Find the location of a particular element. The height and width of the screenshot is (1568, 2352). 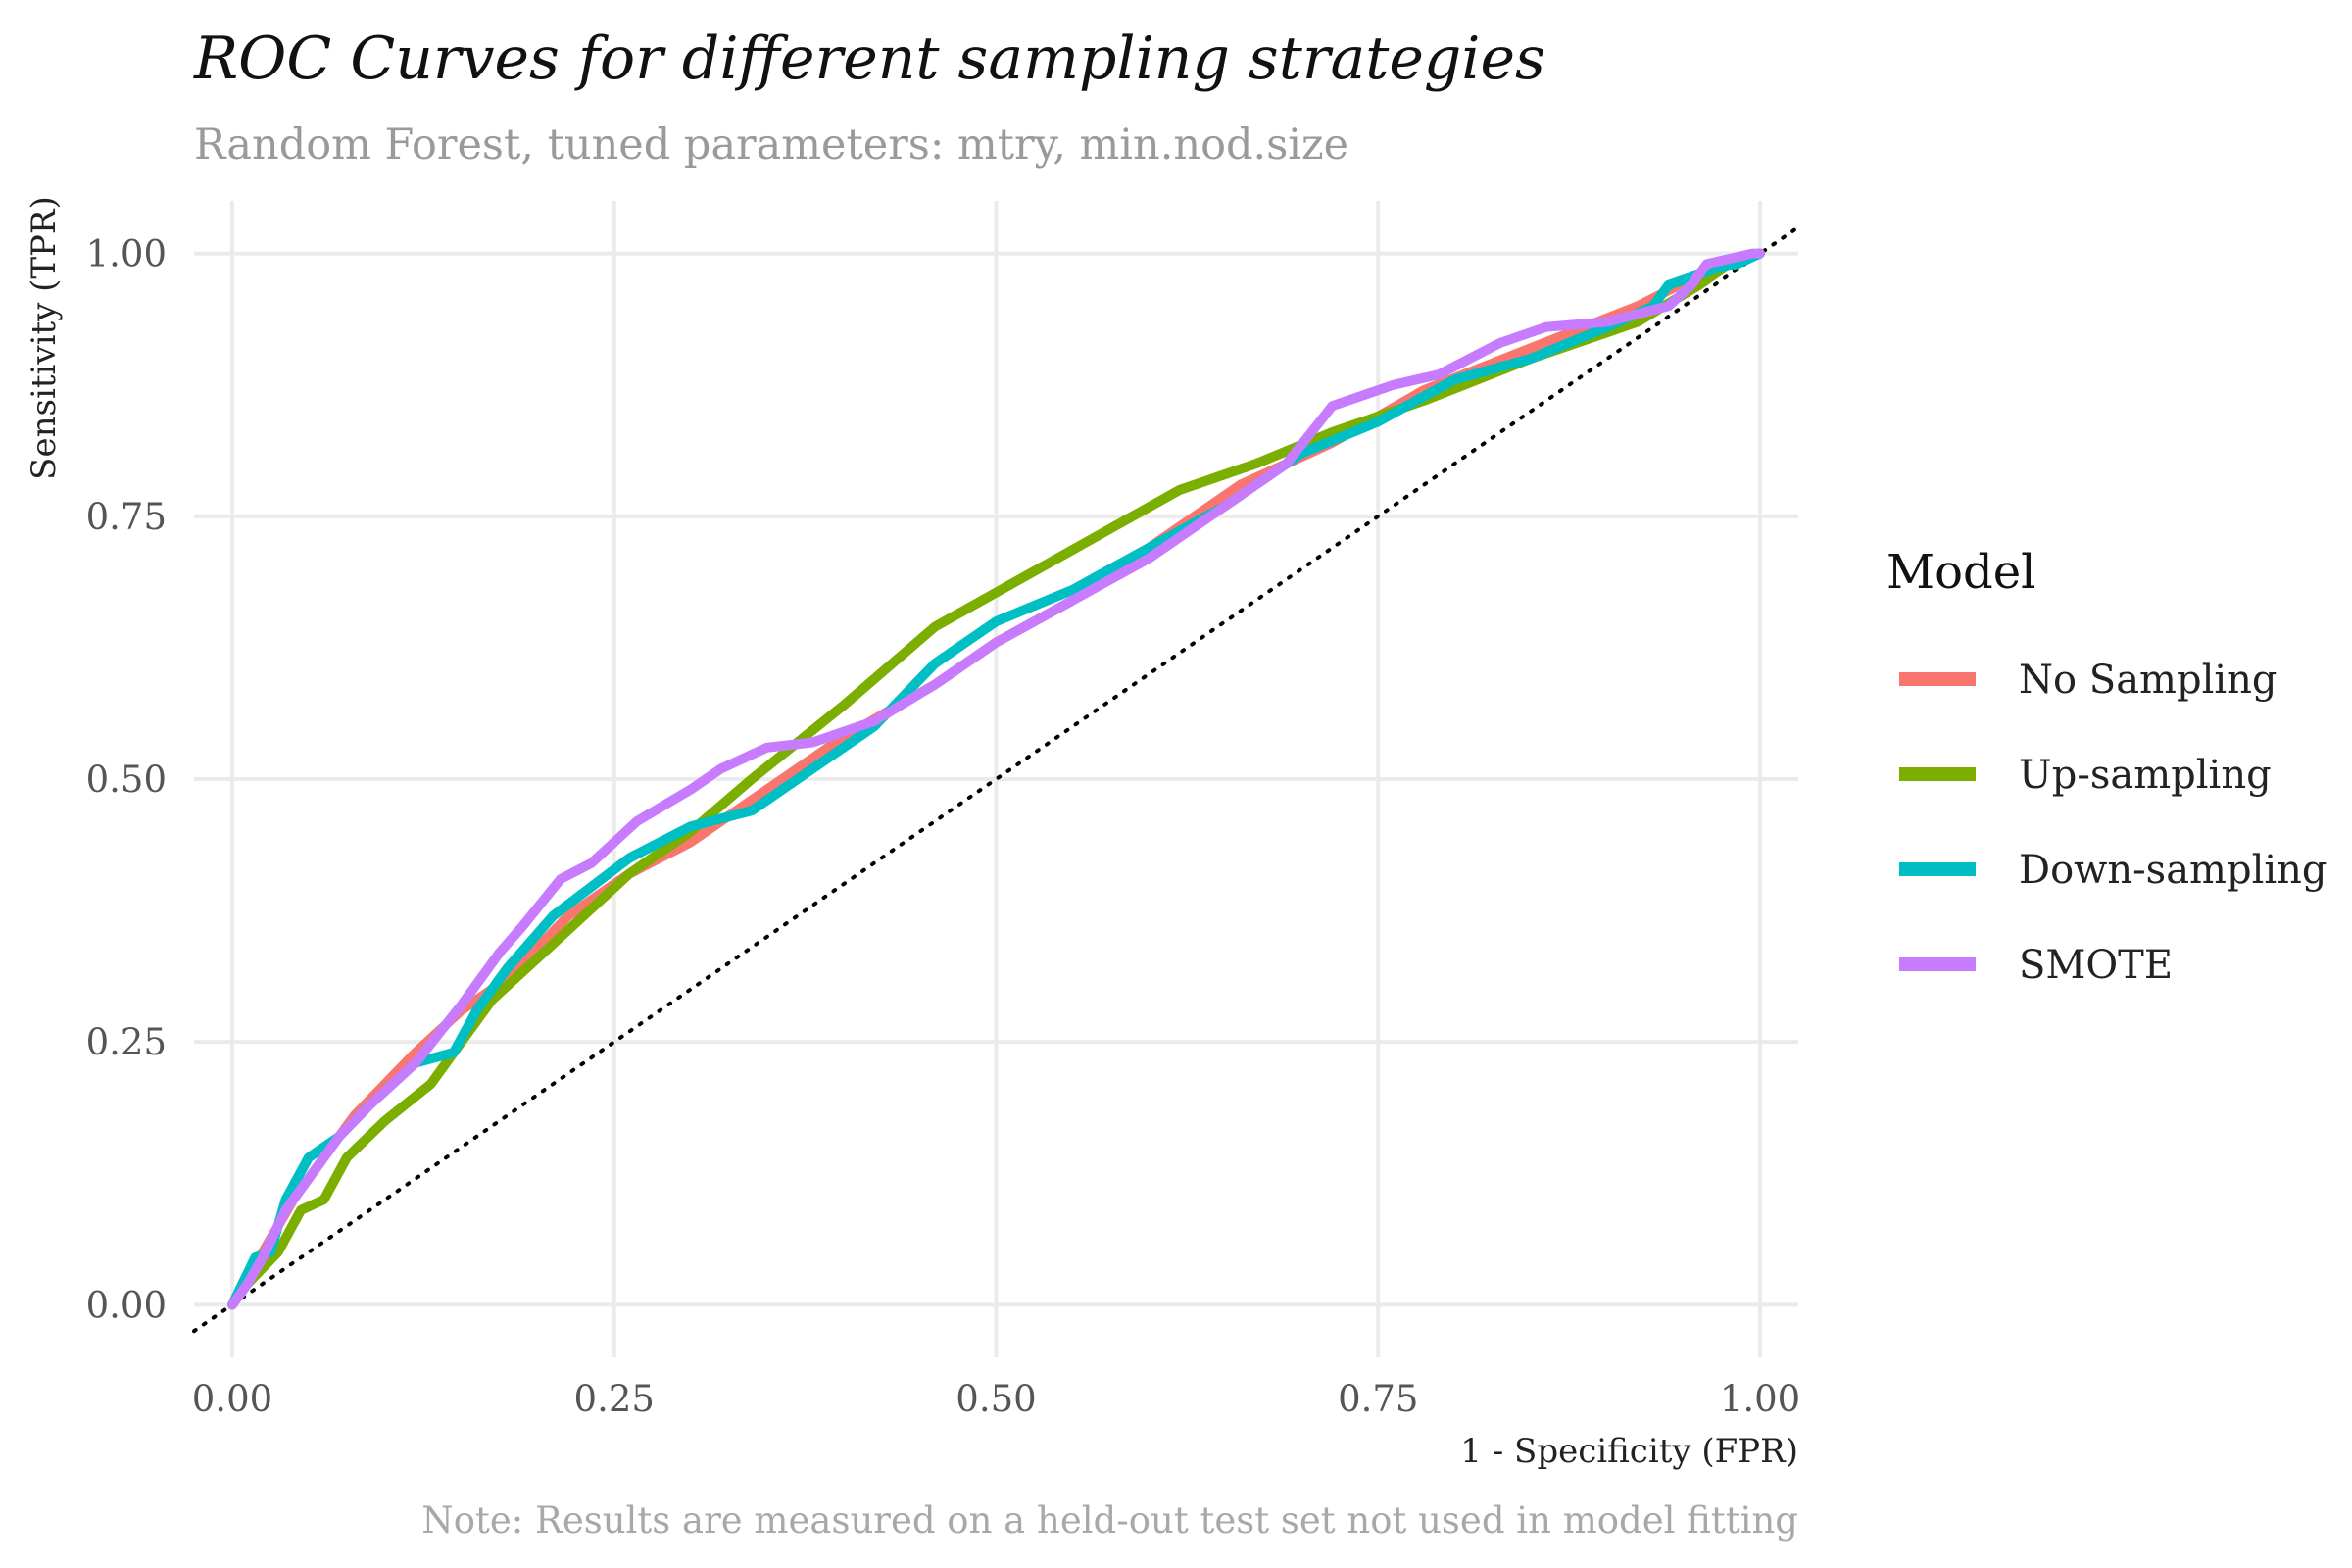

y-tick-label: 0.50 is located at coordinates (127, 780).